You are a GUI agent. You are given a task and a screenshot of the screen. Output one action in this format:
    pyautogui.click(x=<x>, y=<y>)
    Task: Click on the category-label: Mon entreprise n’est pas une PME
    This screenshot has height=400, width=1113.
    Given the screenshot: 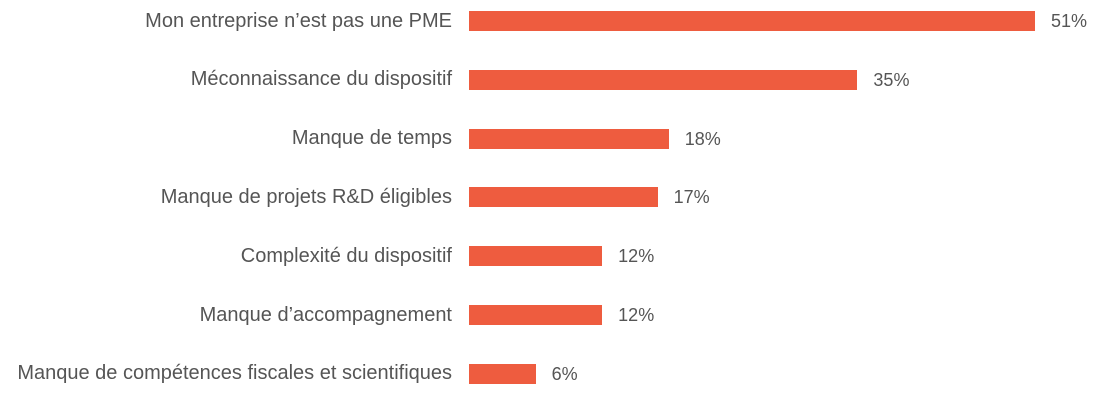 What is the action you would take?
    pyautogui.click(x=298, y=20)
    